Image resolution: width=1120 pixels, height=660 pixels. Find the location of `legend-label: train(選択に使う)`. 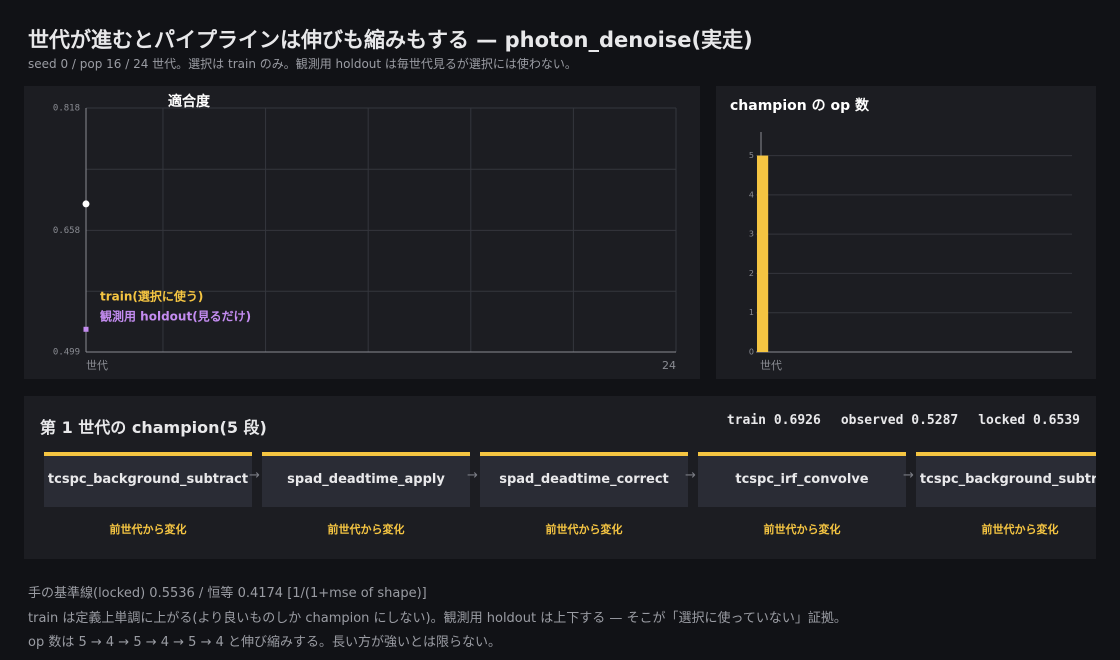

legend-label: train(選択に使う) is located at coordinates (151, 296).